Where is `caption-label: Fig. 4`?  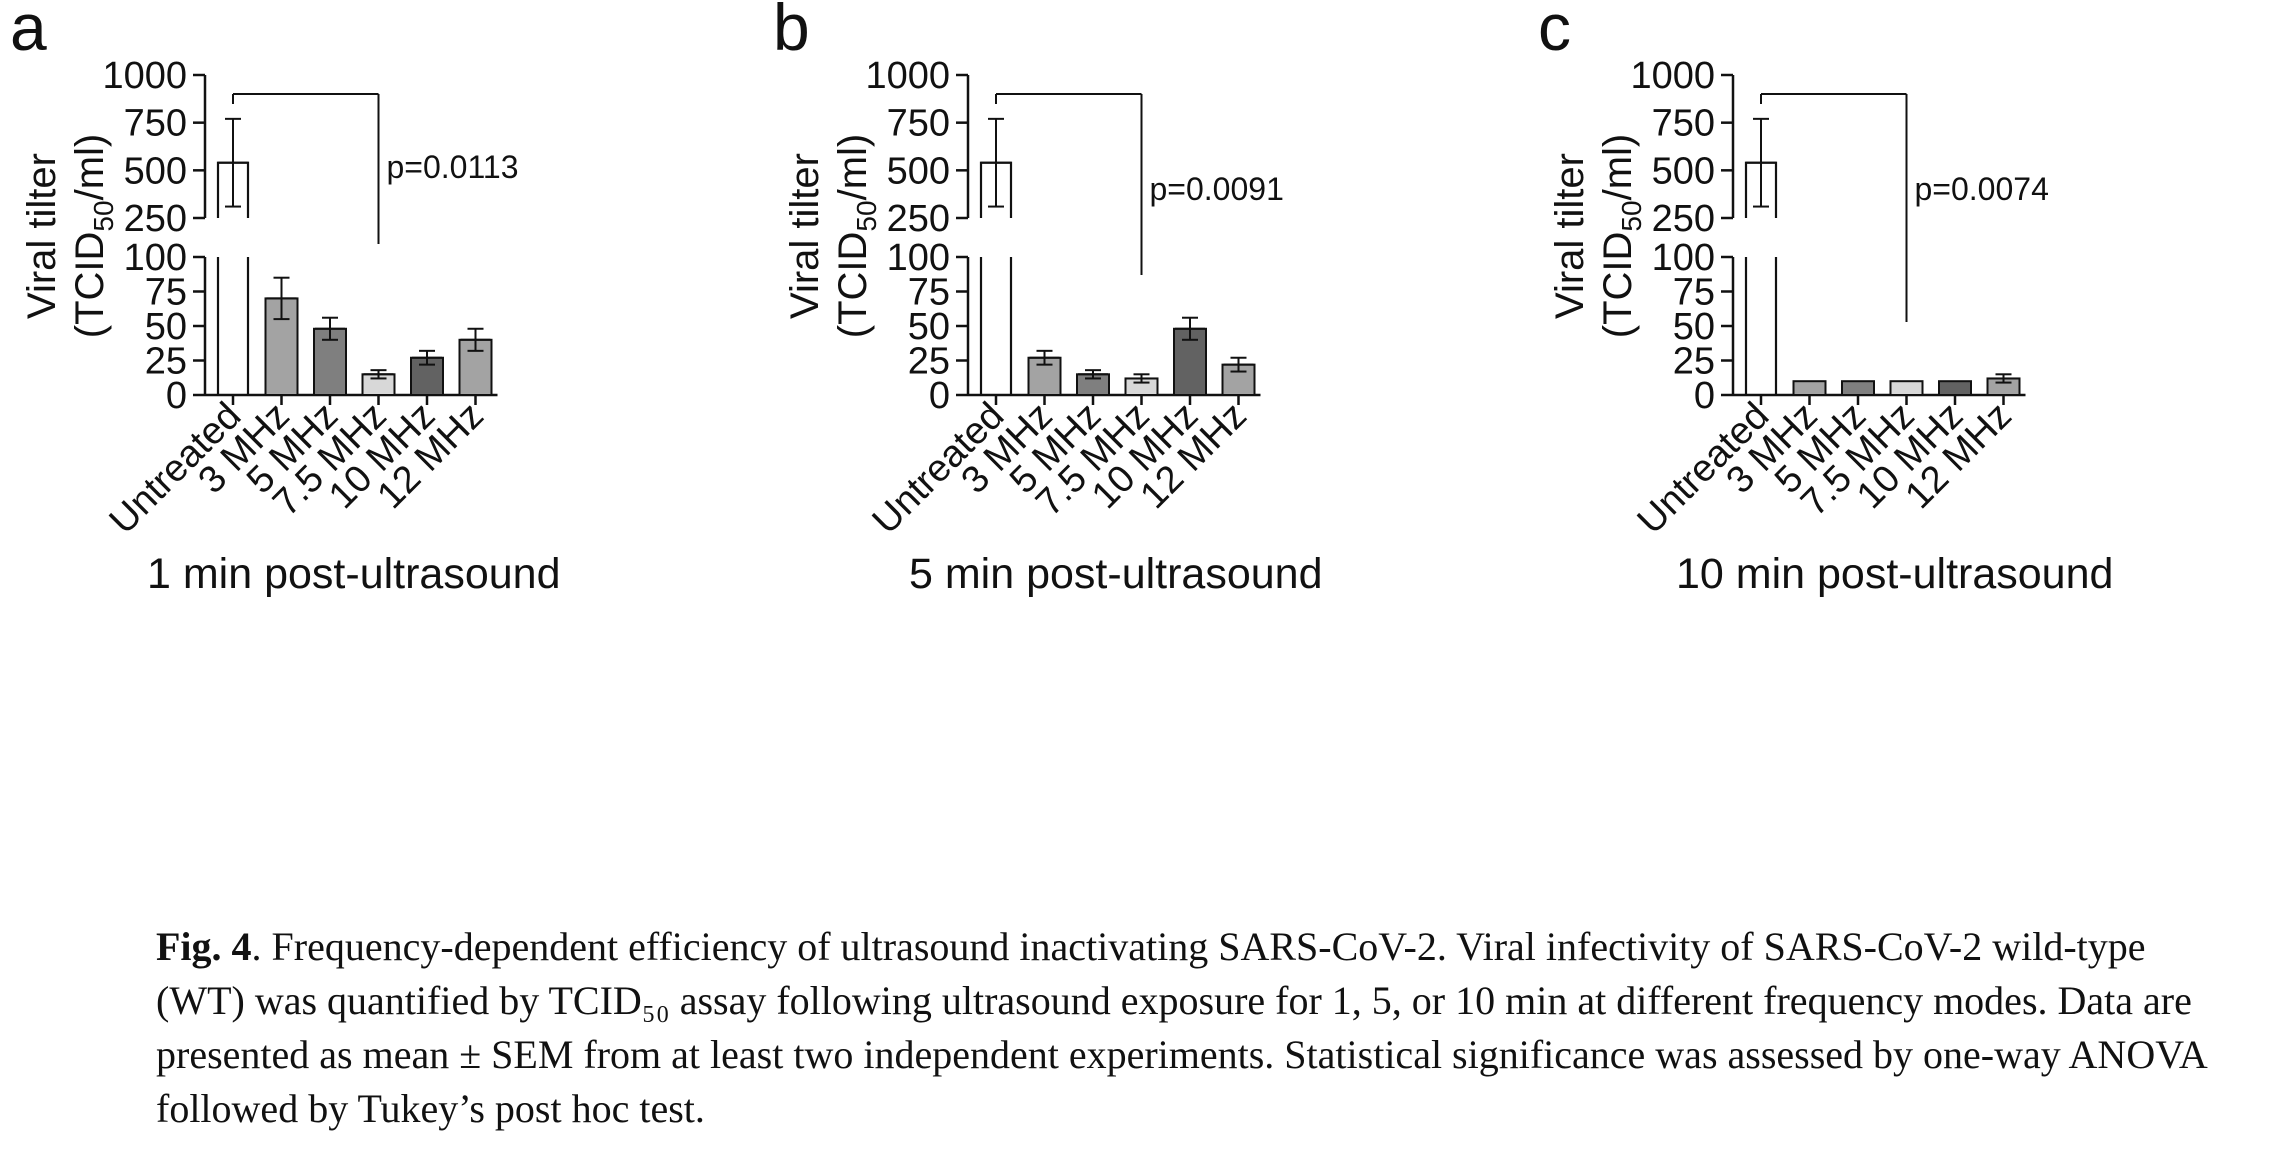
caption-label: Fig. 4 is located at coordinates (204, 946).